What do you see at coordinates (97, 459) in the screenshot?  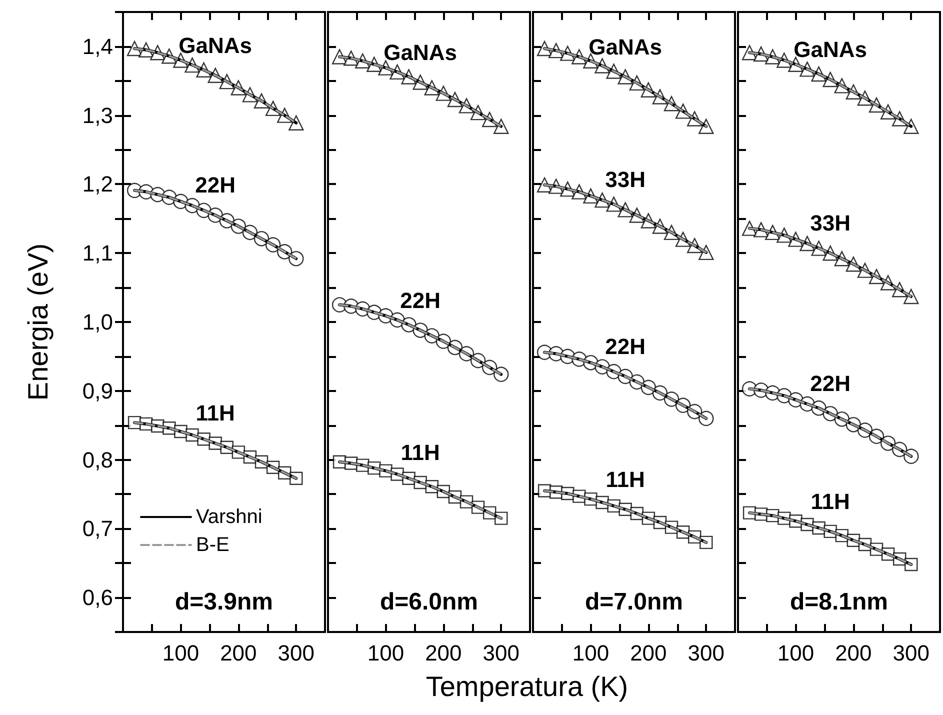 I see `y-tick-label: 0,8` at bounding box center [97, 459].